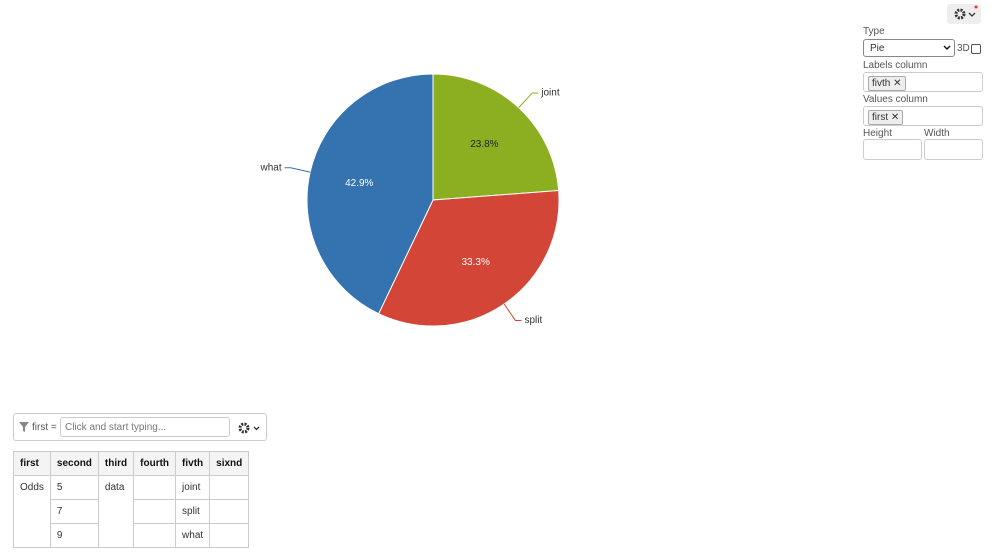  What do you see at coordinates (953, 149) in the screenshot?
I see `width-input` at bounding box center [953, 149].